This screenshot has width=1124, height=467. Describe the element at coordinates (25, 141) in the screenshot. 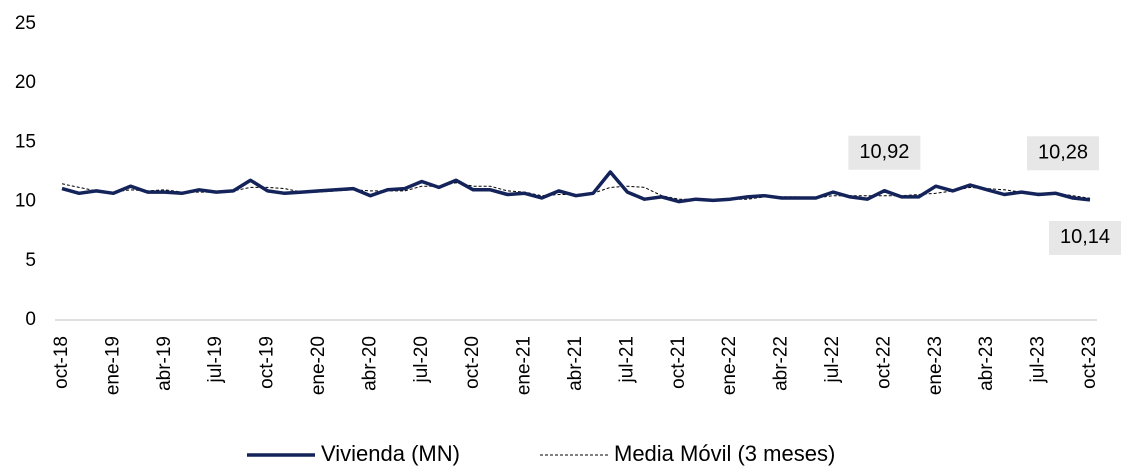

I see `y-tick-label: 15` at that location.